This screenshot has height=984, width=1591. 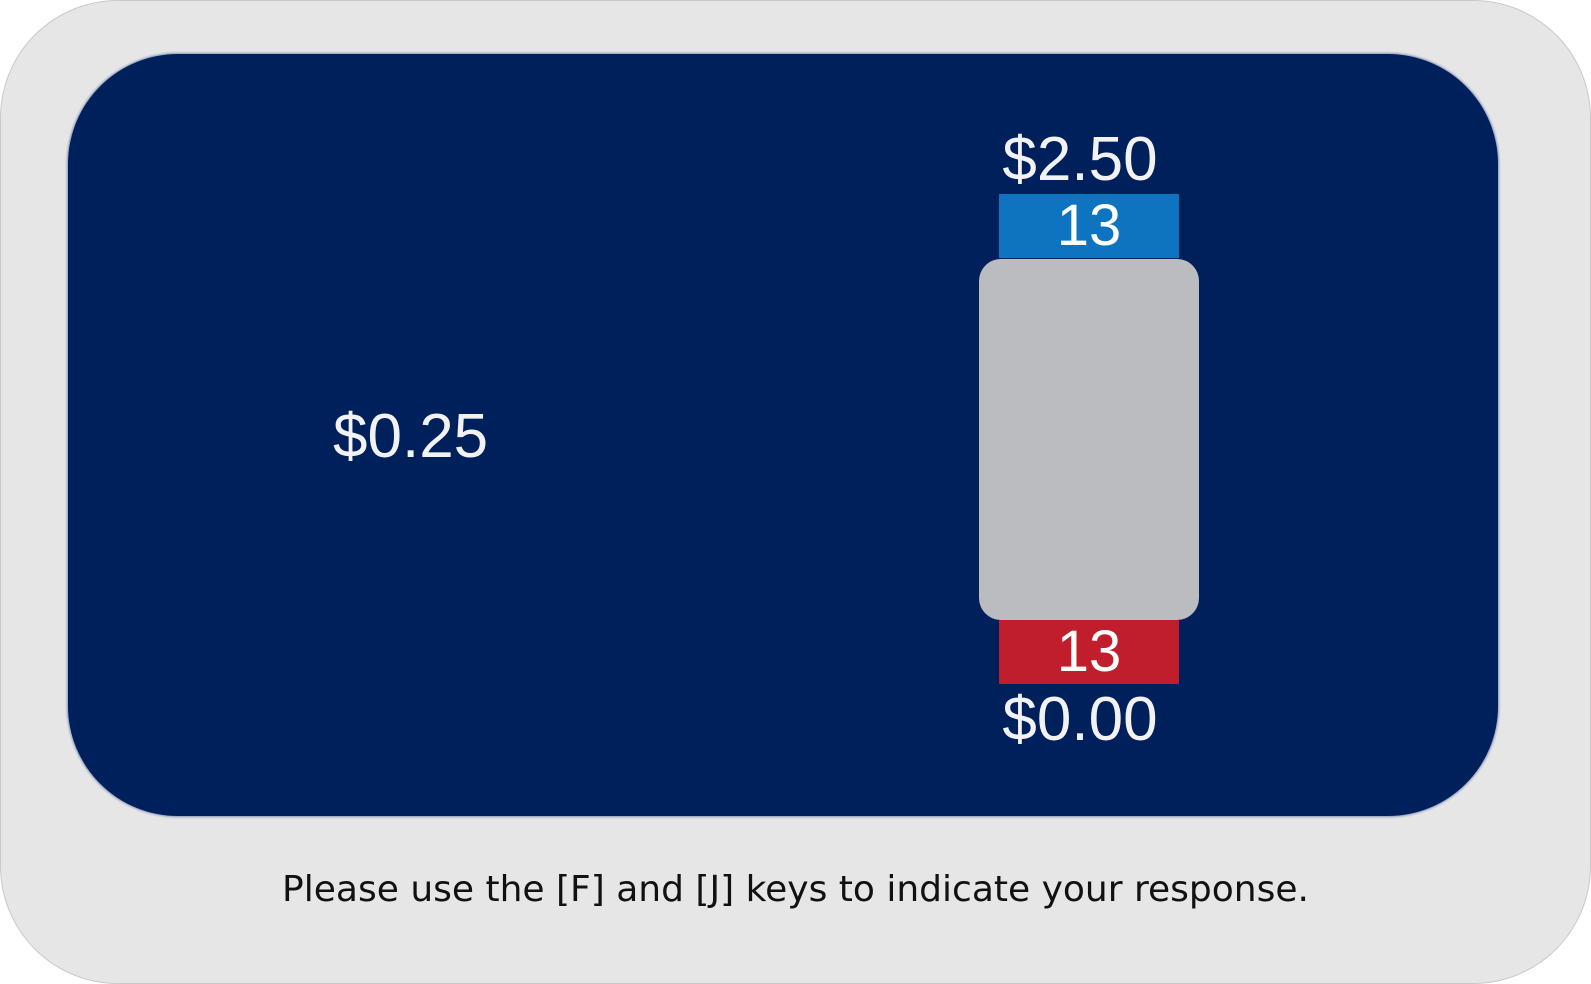 I want to click on lottery-ambiguity-box, so click(x=1089, y=439).